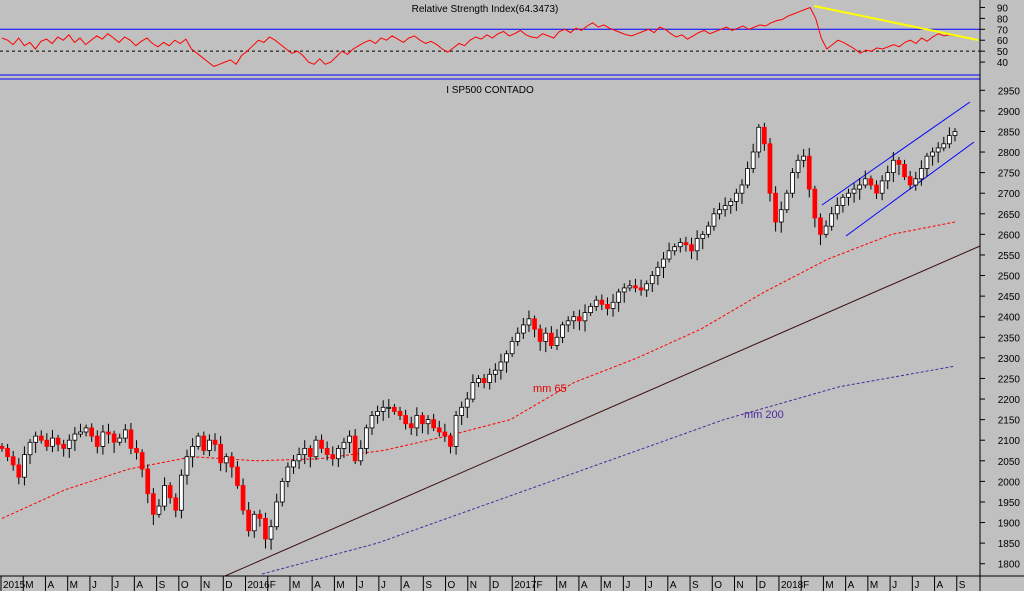 The width and height of the screenshot is (1024, 591). Describe the element at coordinates (1009, 174) in the screenshot. I see `price-tick-label: 2750` at that location.